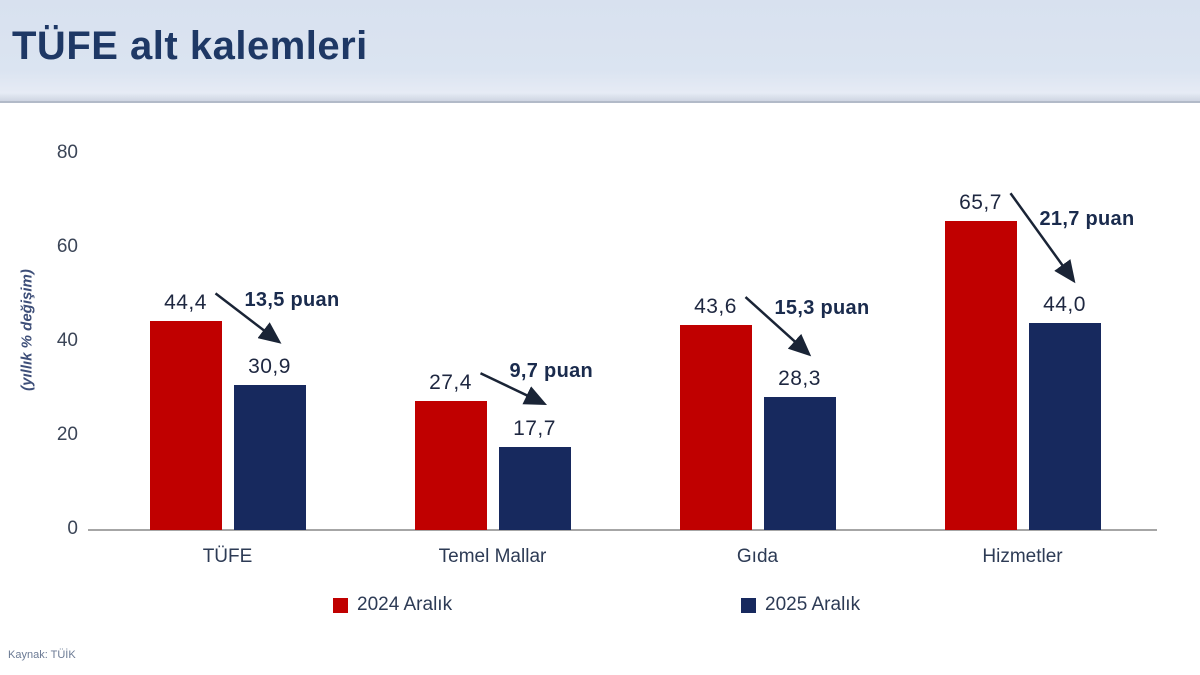  What do you see at coordinates (190, 46) in the screenshot?
I see `page-title: TÜFE alt kalemleri` at bounding box center [190, 46].